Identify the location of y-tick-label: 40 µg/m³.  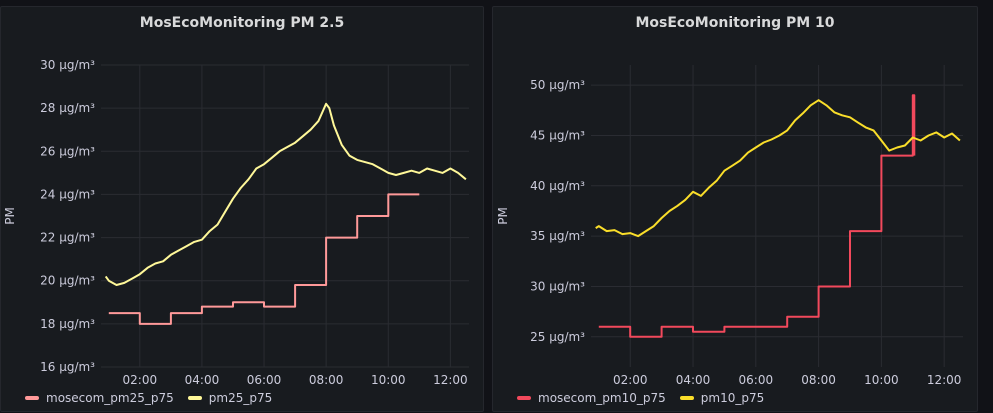
(557, 186).